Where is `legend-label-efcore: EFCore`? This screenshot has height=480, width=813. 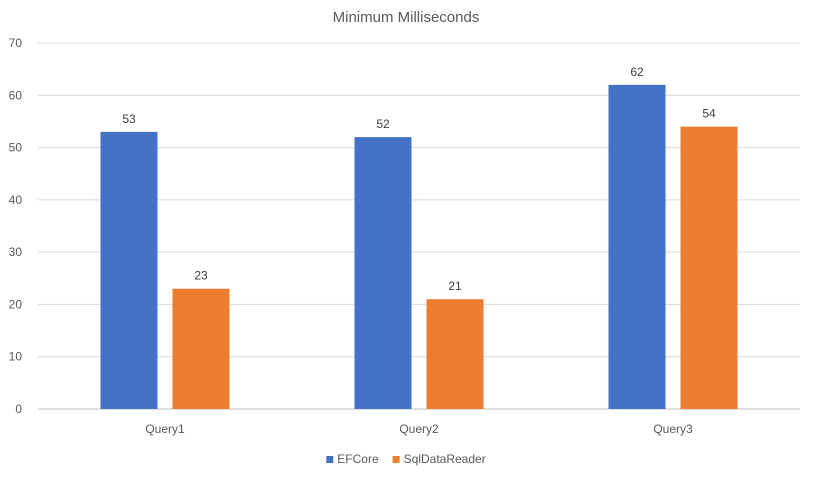
legend-label-efcore: EFCore is located at coordinates (358, 459).